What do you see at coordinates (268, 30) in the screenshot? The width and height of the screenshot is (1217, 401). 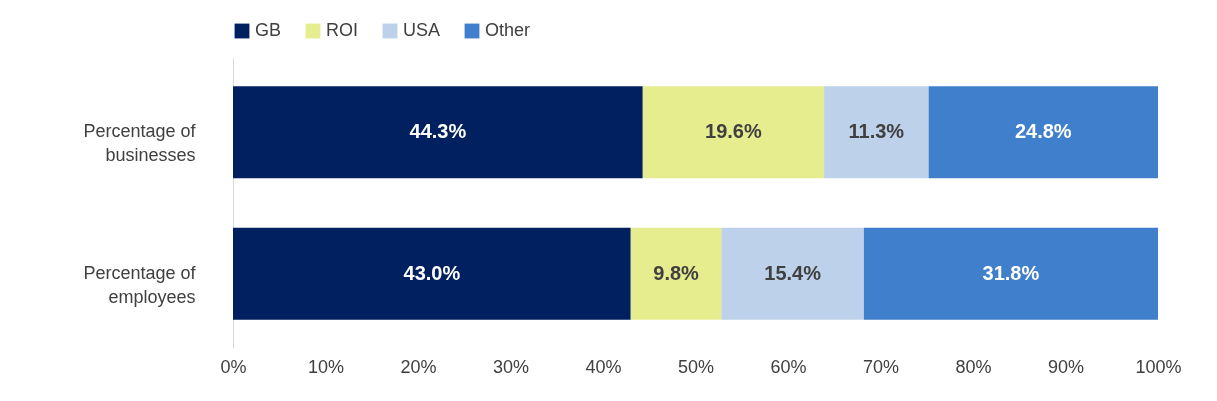 I see `legend-label: GB` at bounding box center [268, 30].